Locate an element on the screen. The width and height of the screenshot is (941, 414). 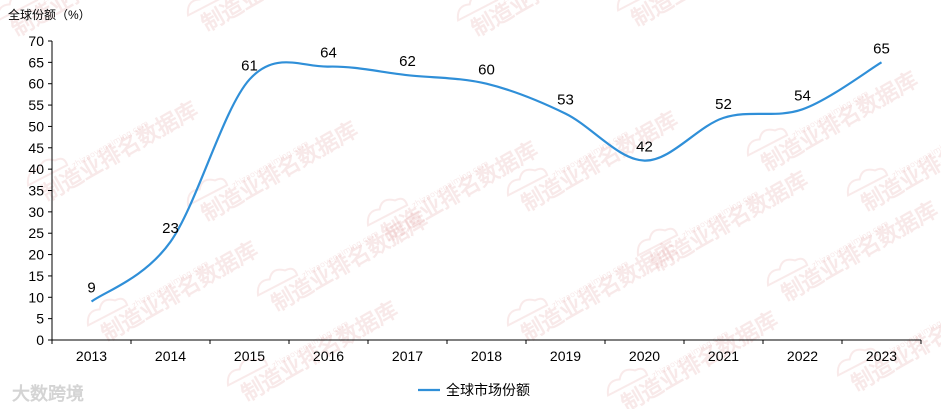
y-tick-label: 10 is located at coordinates (36, 297).